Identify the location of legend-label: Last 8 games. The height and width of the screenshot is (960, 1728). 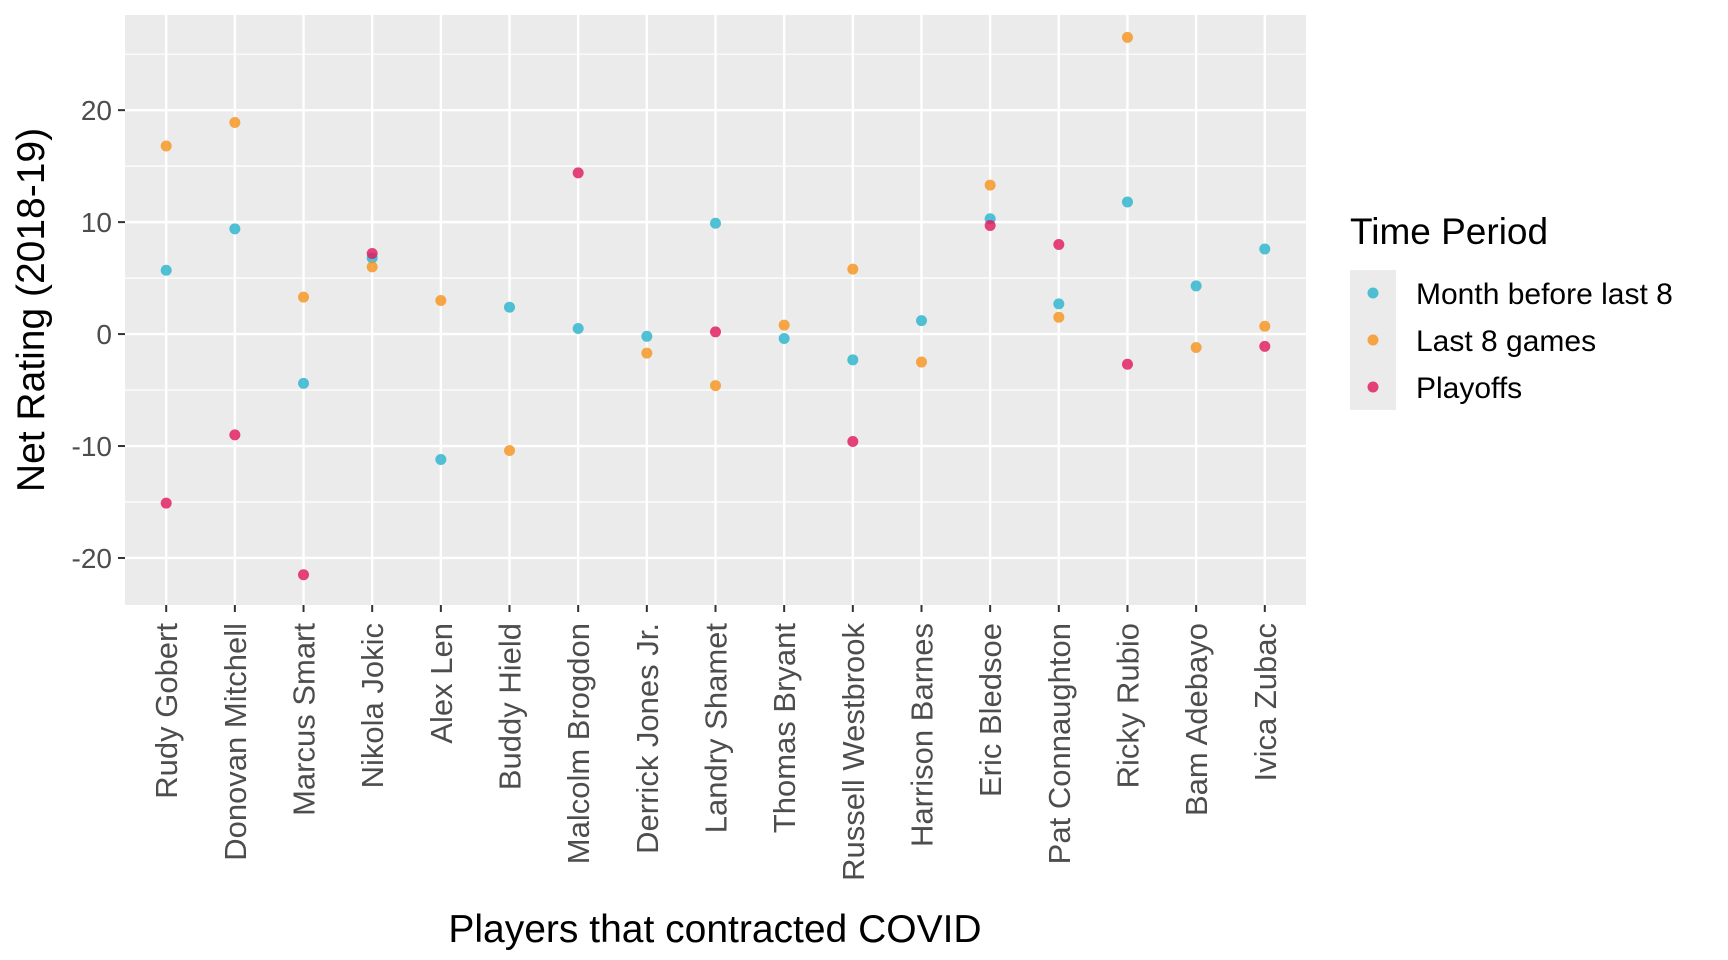
(1506, 341).